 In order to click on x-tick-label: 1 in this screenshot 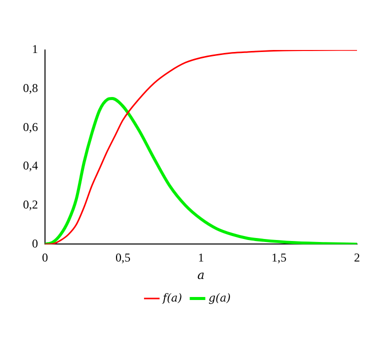, I will do `click(201, 257)`.